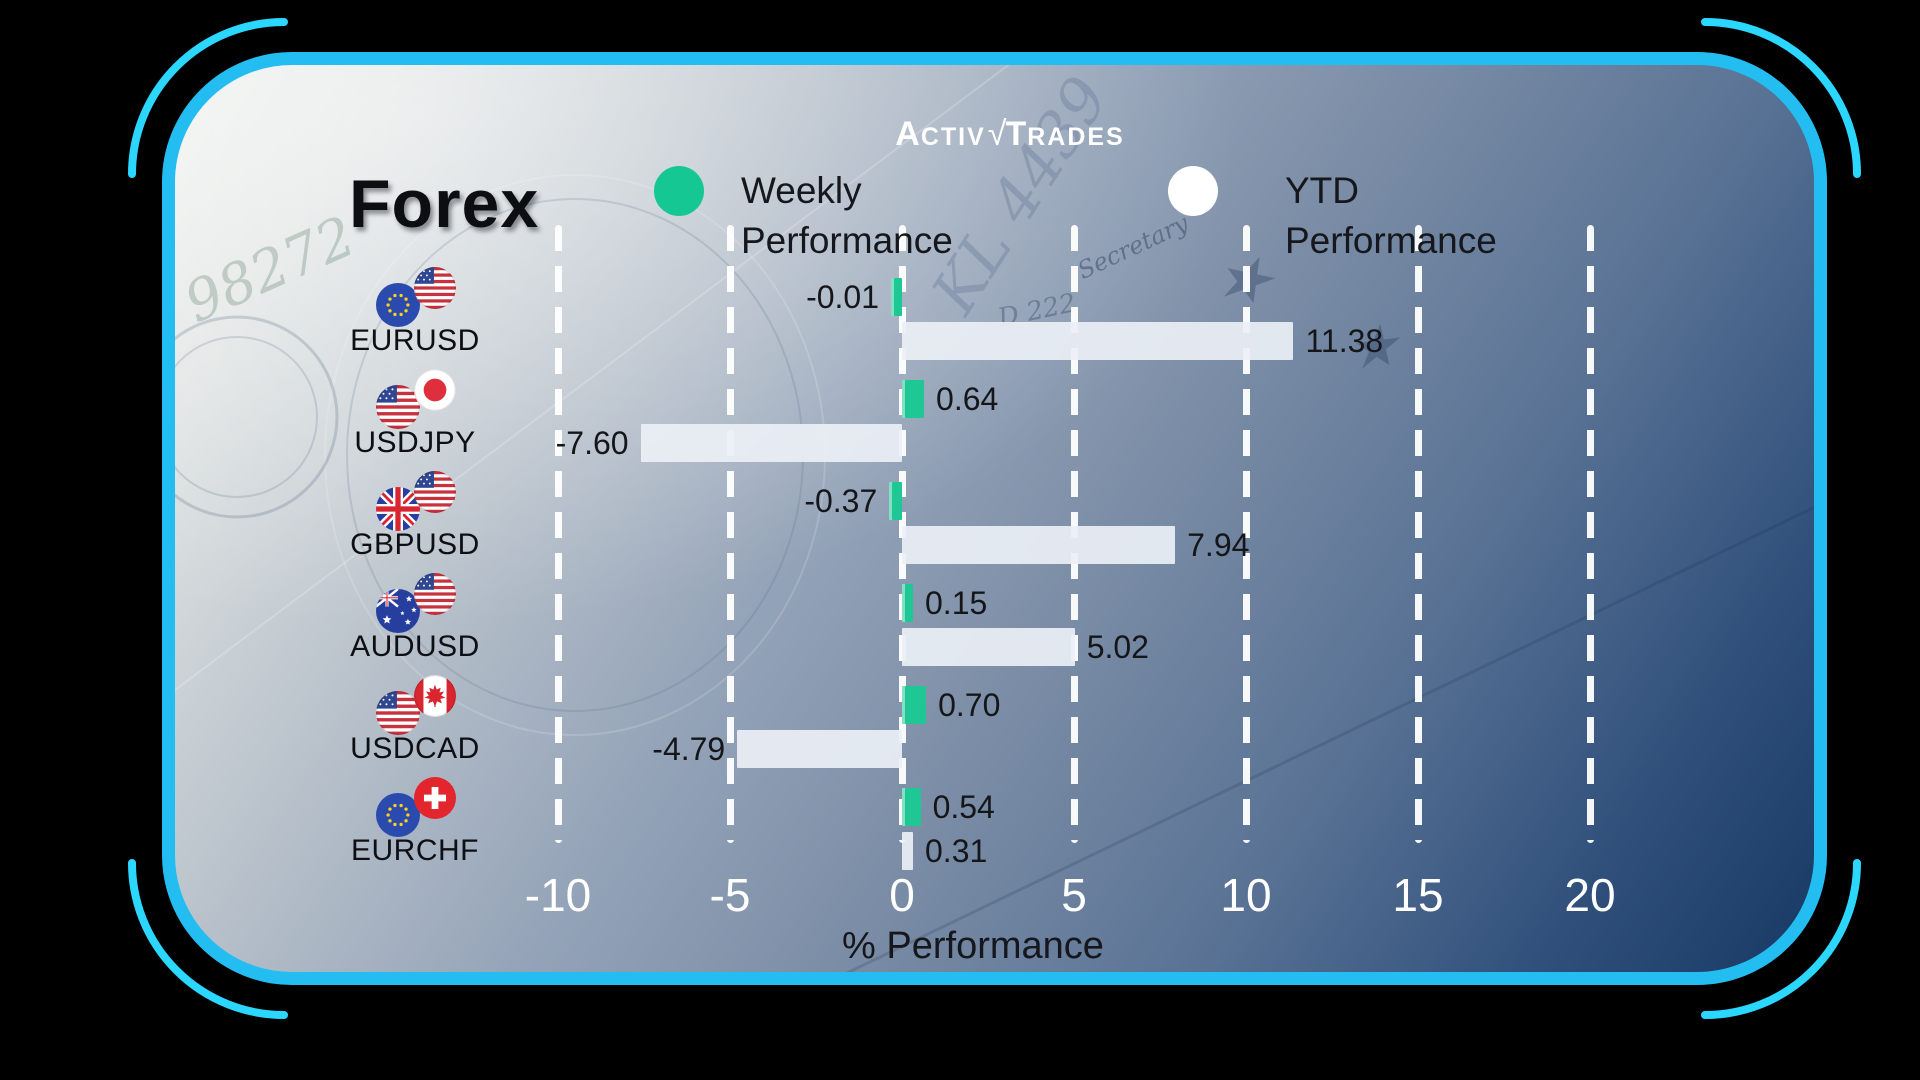  What do you see at coordinates (913, 399) in the screenshot?
I see `weekly-bar-USDJPY` at bounding box center [913, 399].